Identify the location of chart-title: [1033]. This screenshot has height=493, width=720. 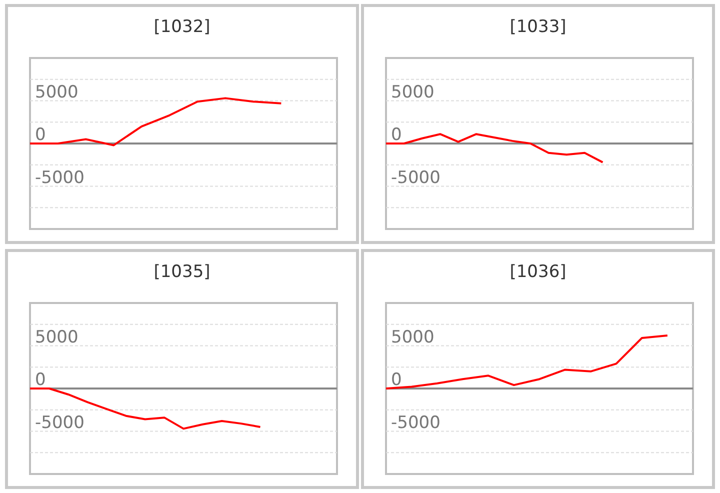
(538, 27).